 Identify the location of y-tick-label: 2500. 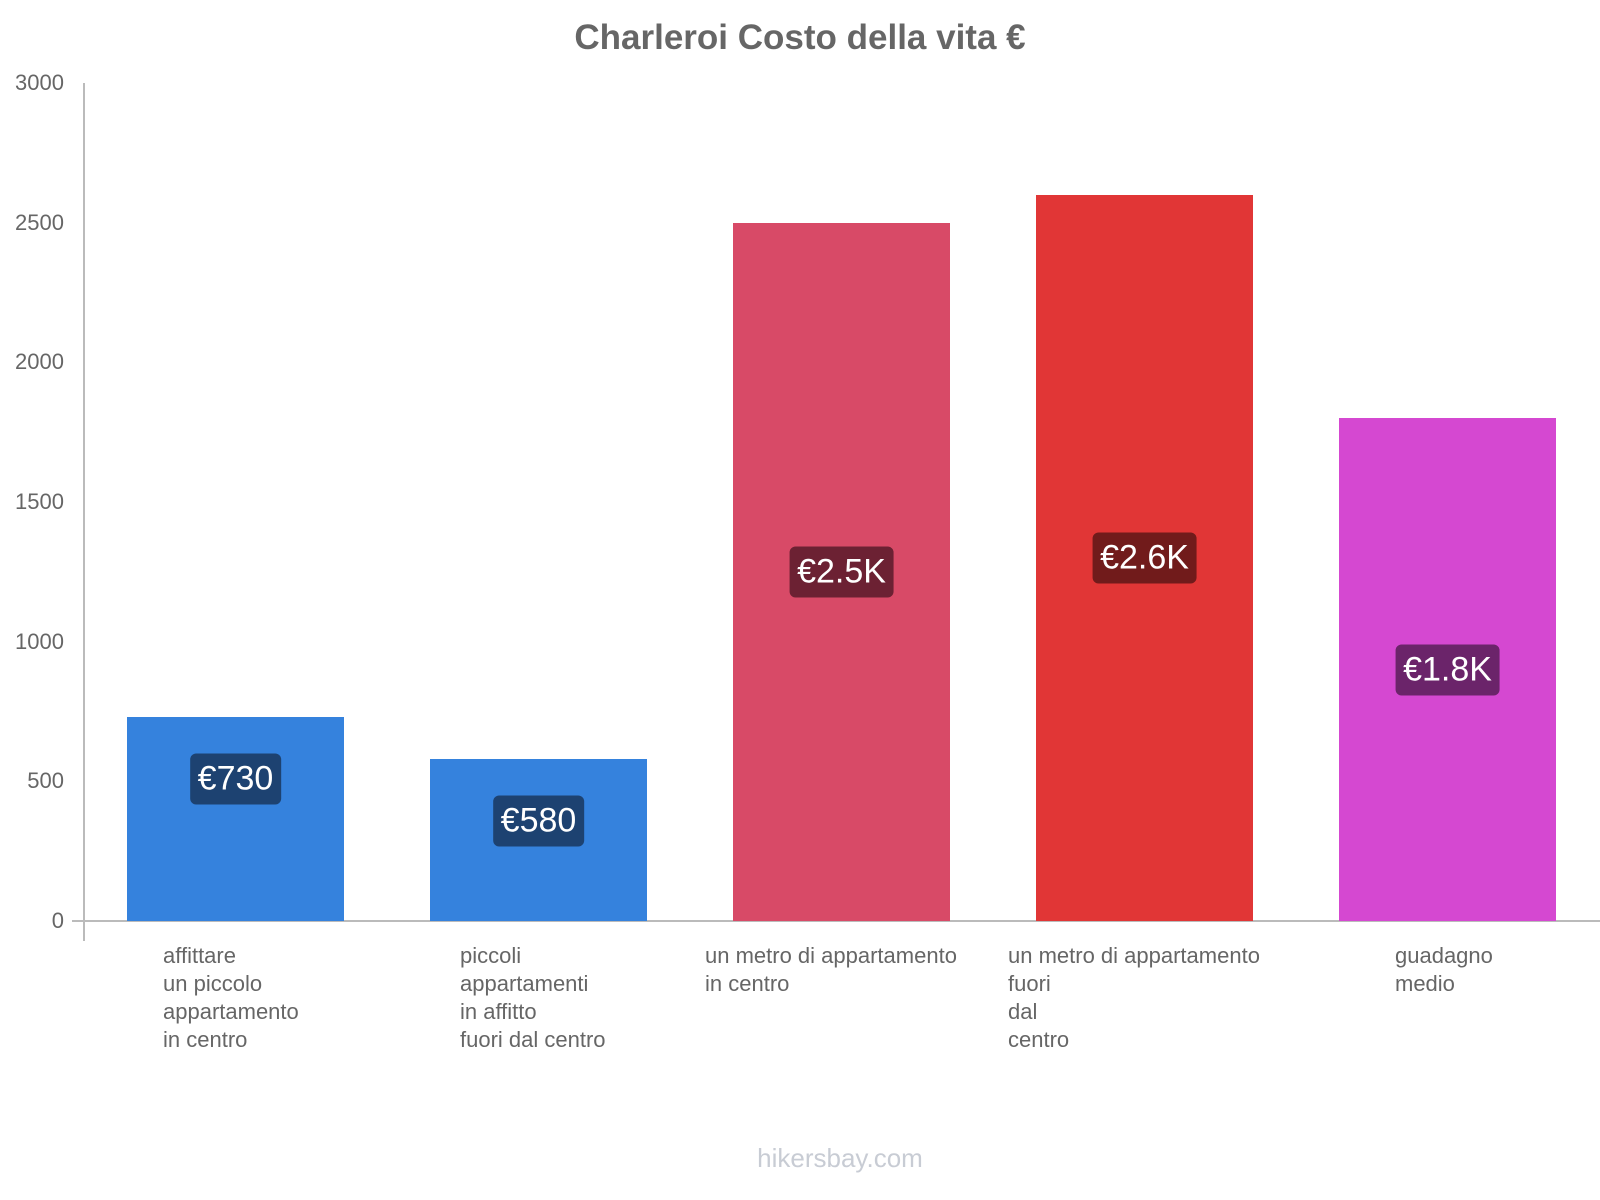
(39, 222).